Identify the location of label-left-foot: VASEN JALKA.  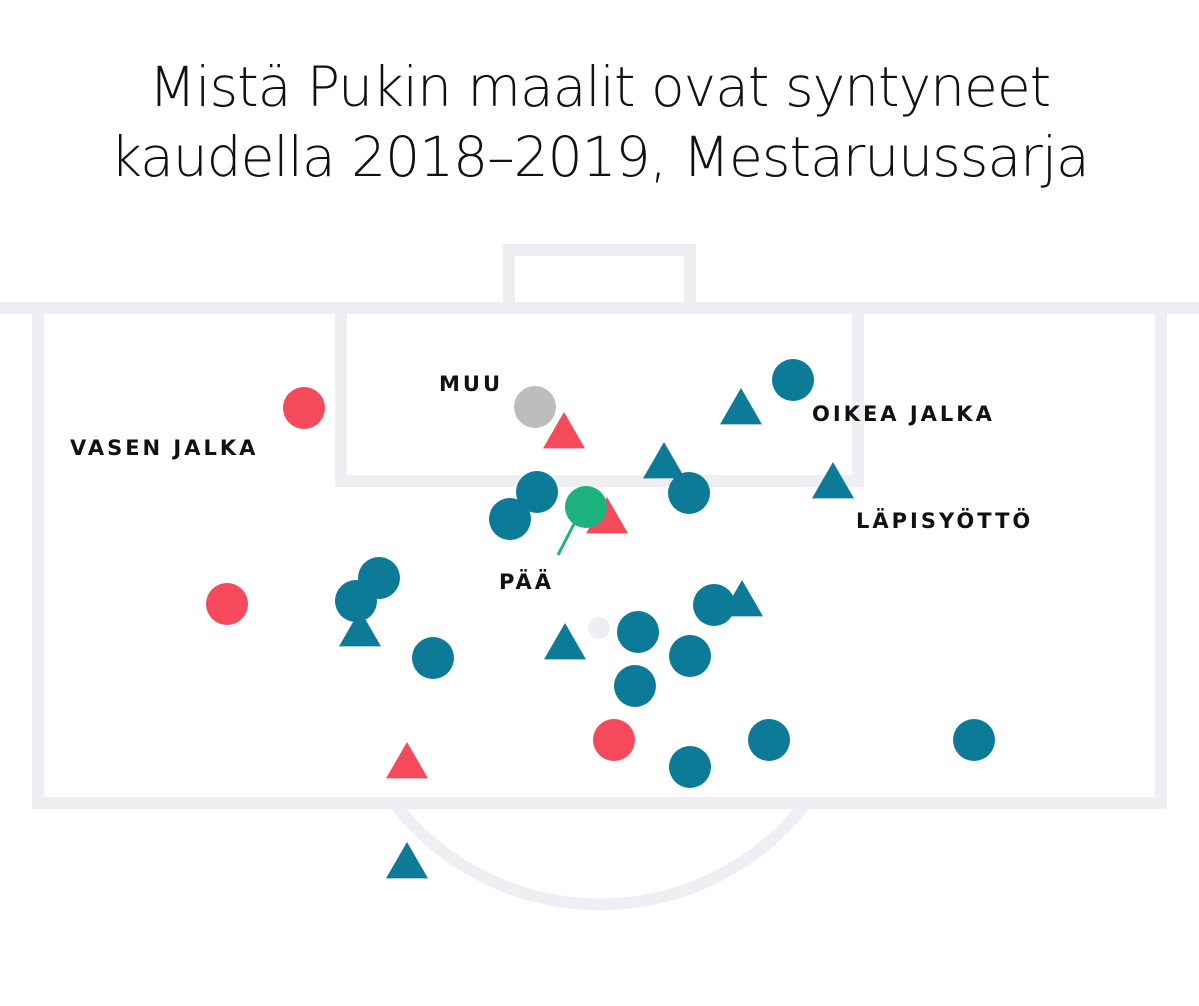
(164, 448).